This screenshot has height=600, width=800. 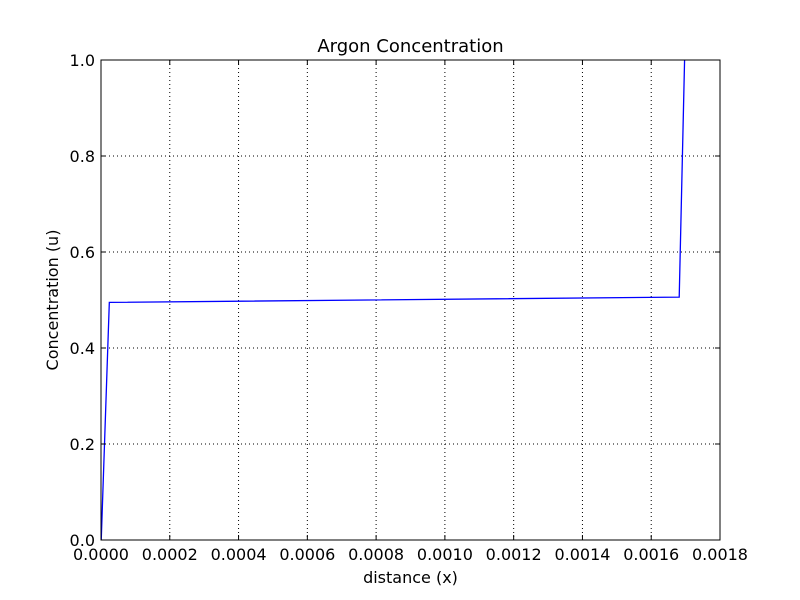 I want to click on x-tick-label: 0.0012, so click(x=514, y=554).